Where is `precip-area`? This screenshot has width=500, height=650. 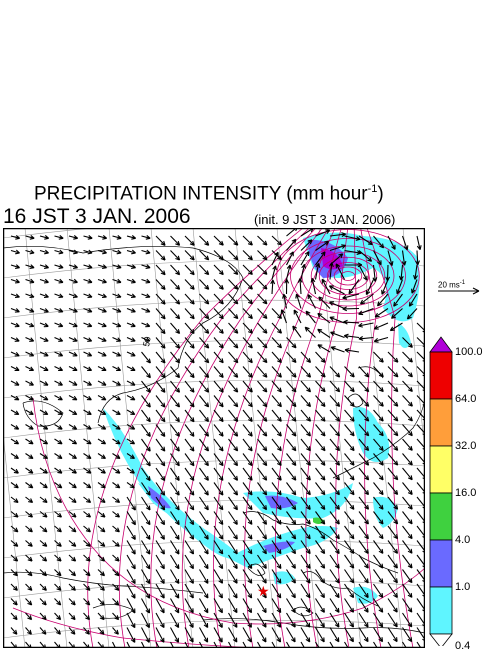
precip-area is located at coordinates (298, 501).